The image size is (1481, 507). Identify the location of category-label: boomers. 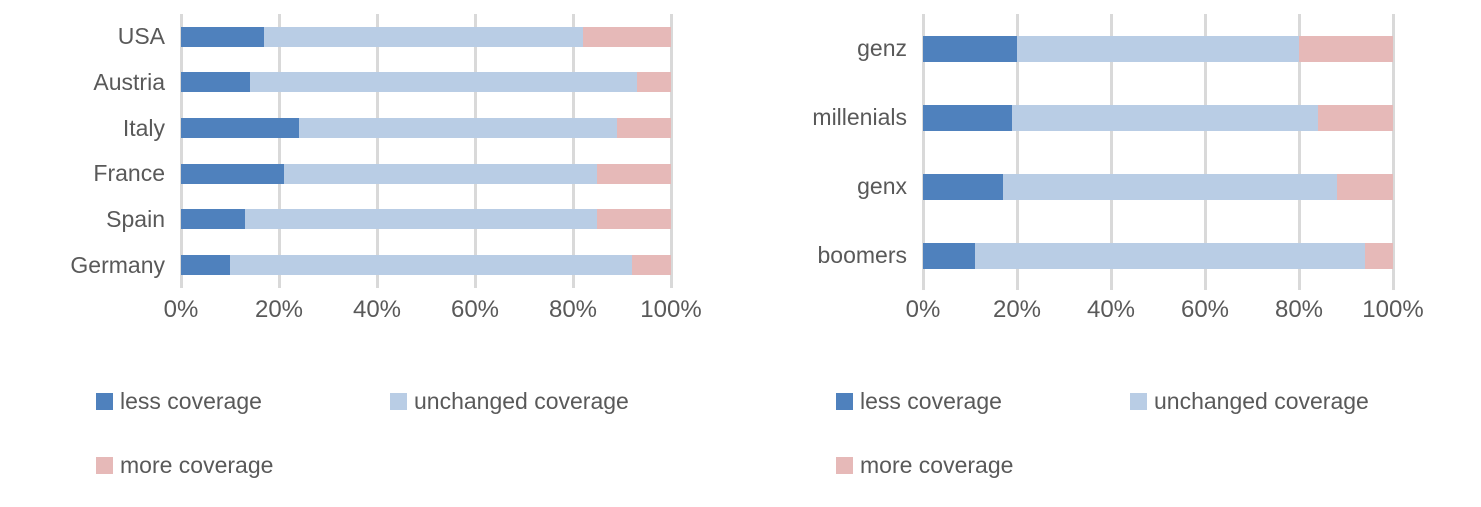
(862, 255).